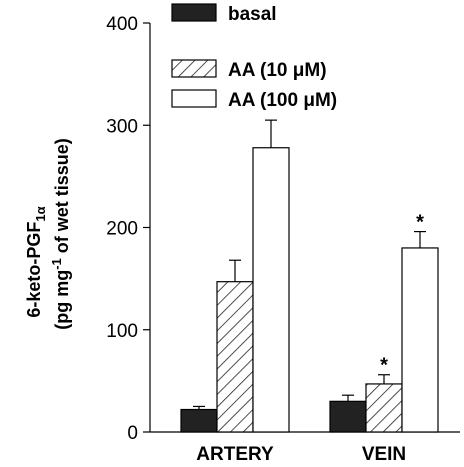  Describe the element at coordinates (282, 100) in the screenshot. I see `legend-label: AA (100 μM)` at that location.